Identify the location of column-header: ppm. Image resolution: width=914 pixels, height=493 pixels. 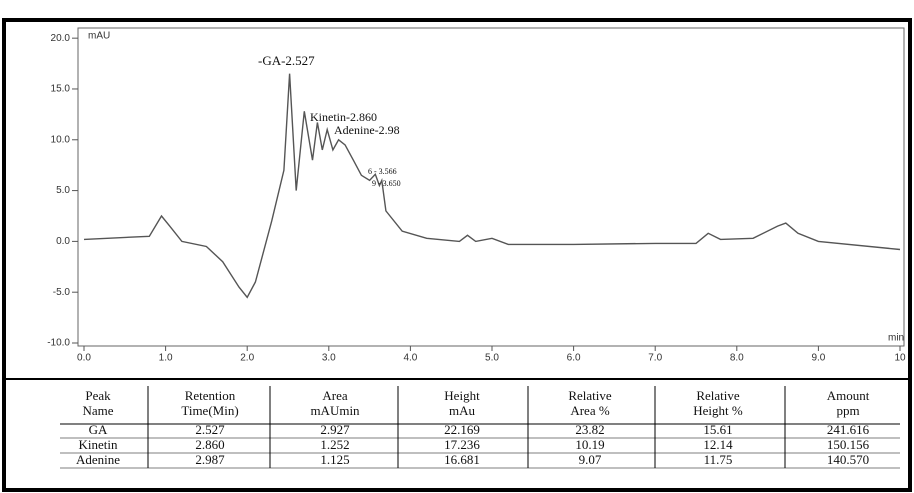
(847, 410).